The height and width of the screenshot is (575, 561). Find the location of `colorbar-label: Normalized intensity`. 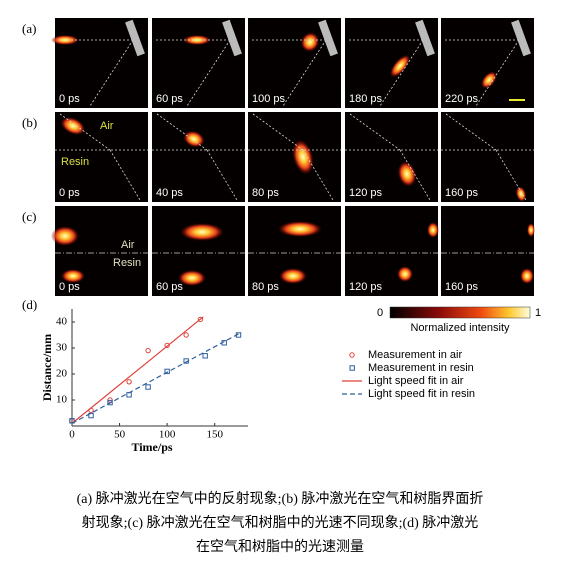

colorbar-label: Normalized intensity is located at coordinates (460, 328).